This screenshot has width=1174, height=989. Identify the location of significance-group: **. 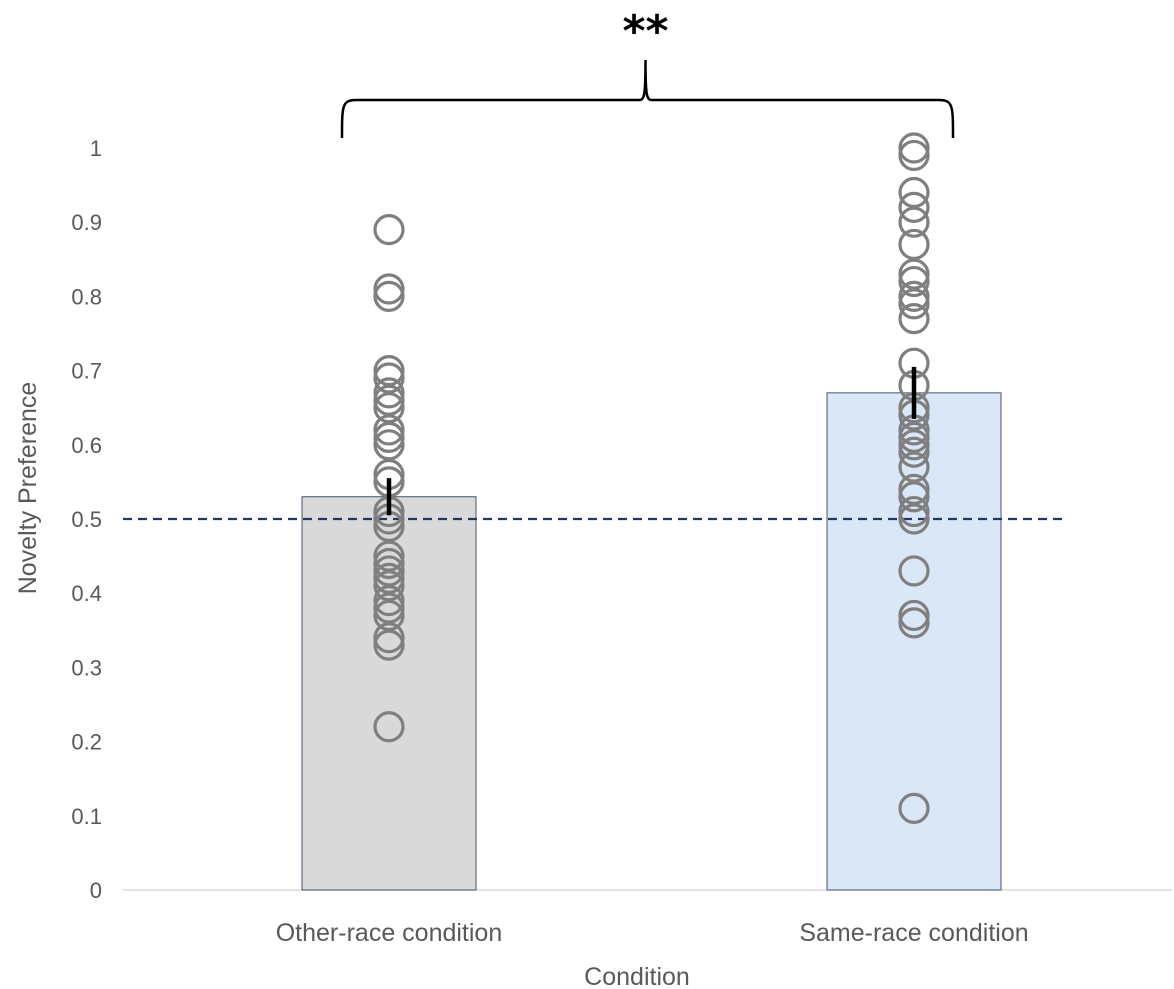
(647, 72).